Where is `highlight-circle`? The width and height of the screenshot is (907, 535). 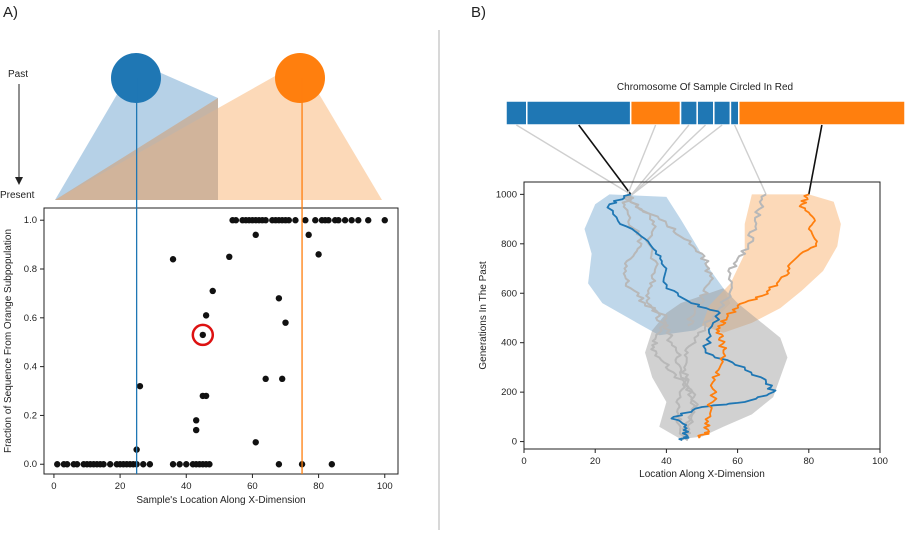 highlight-circle is located at coordinates (203, 335).